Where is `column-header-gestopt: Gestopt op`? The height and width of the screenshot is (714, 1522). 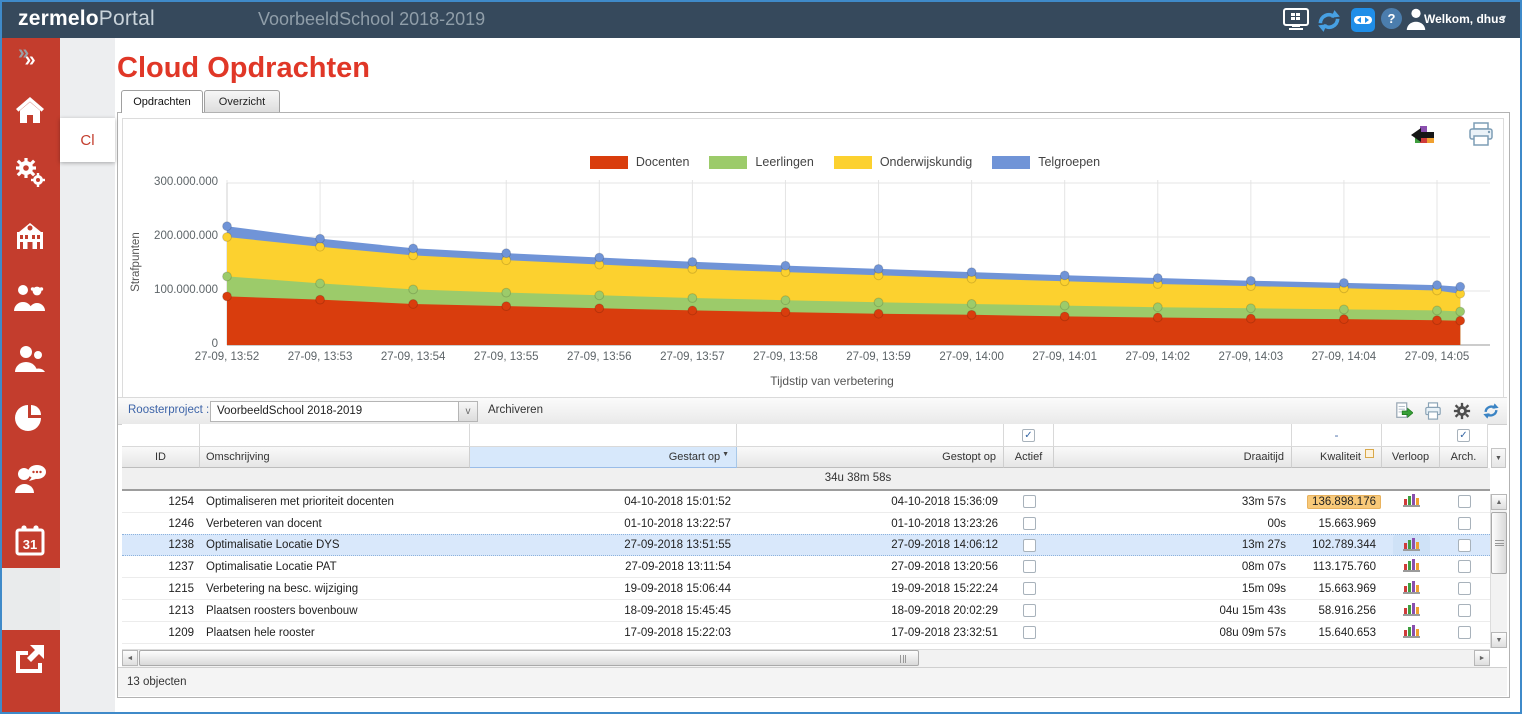 column-header-gestopt: Gestopt op is located at coordinates (870, 457).